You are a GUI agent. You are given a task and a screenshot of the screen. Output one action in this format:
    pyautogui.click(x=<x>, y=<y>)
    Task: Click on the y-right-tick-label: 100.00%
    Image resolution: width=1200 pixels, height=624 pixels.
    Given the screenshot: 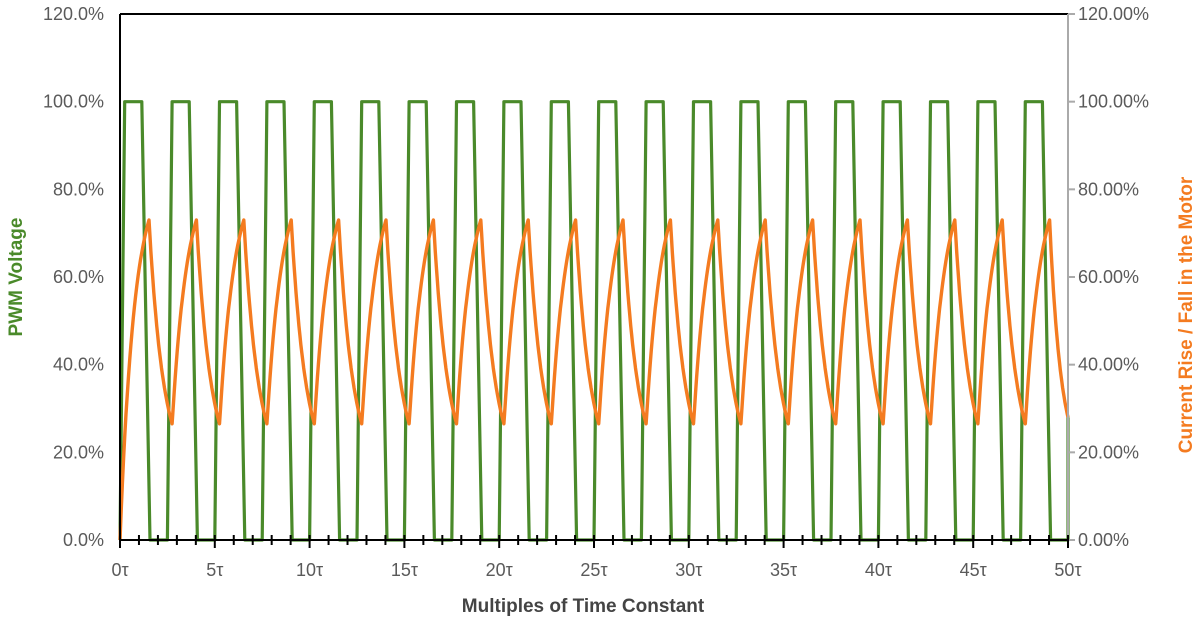 What is the action you would take?
    pyautogui.click(x=1113, y=102)
    